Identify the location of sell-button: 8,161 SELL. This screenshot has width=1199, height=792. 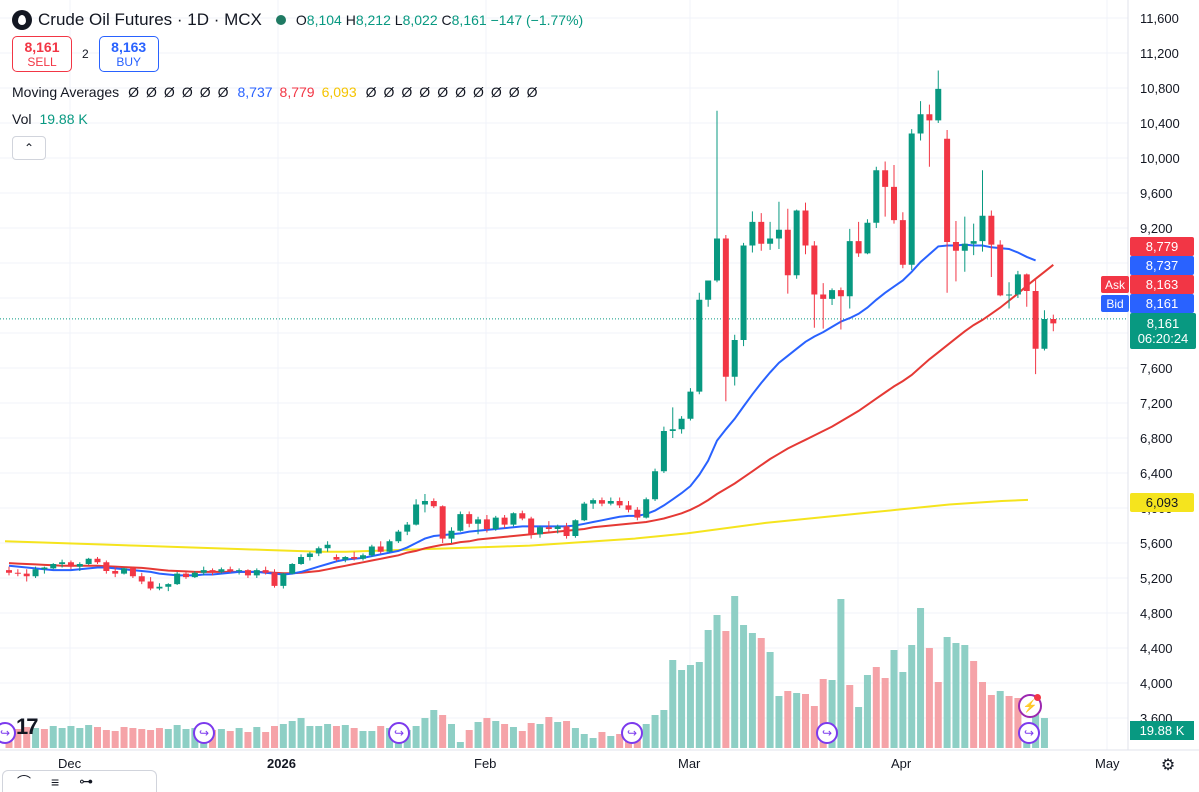
(42, 54).